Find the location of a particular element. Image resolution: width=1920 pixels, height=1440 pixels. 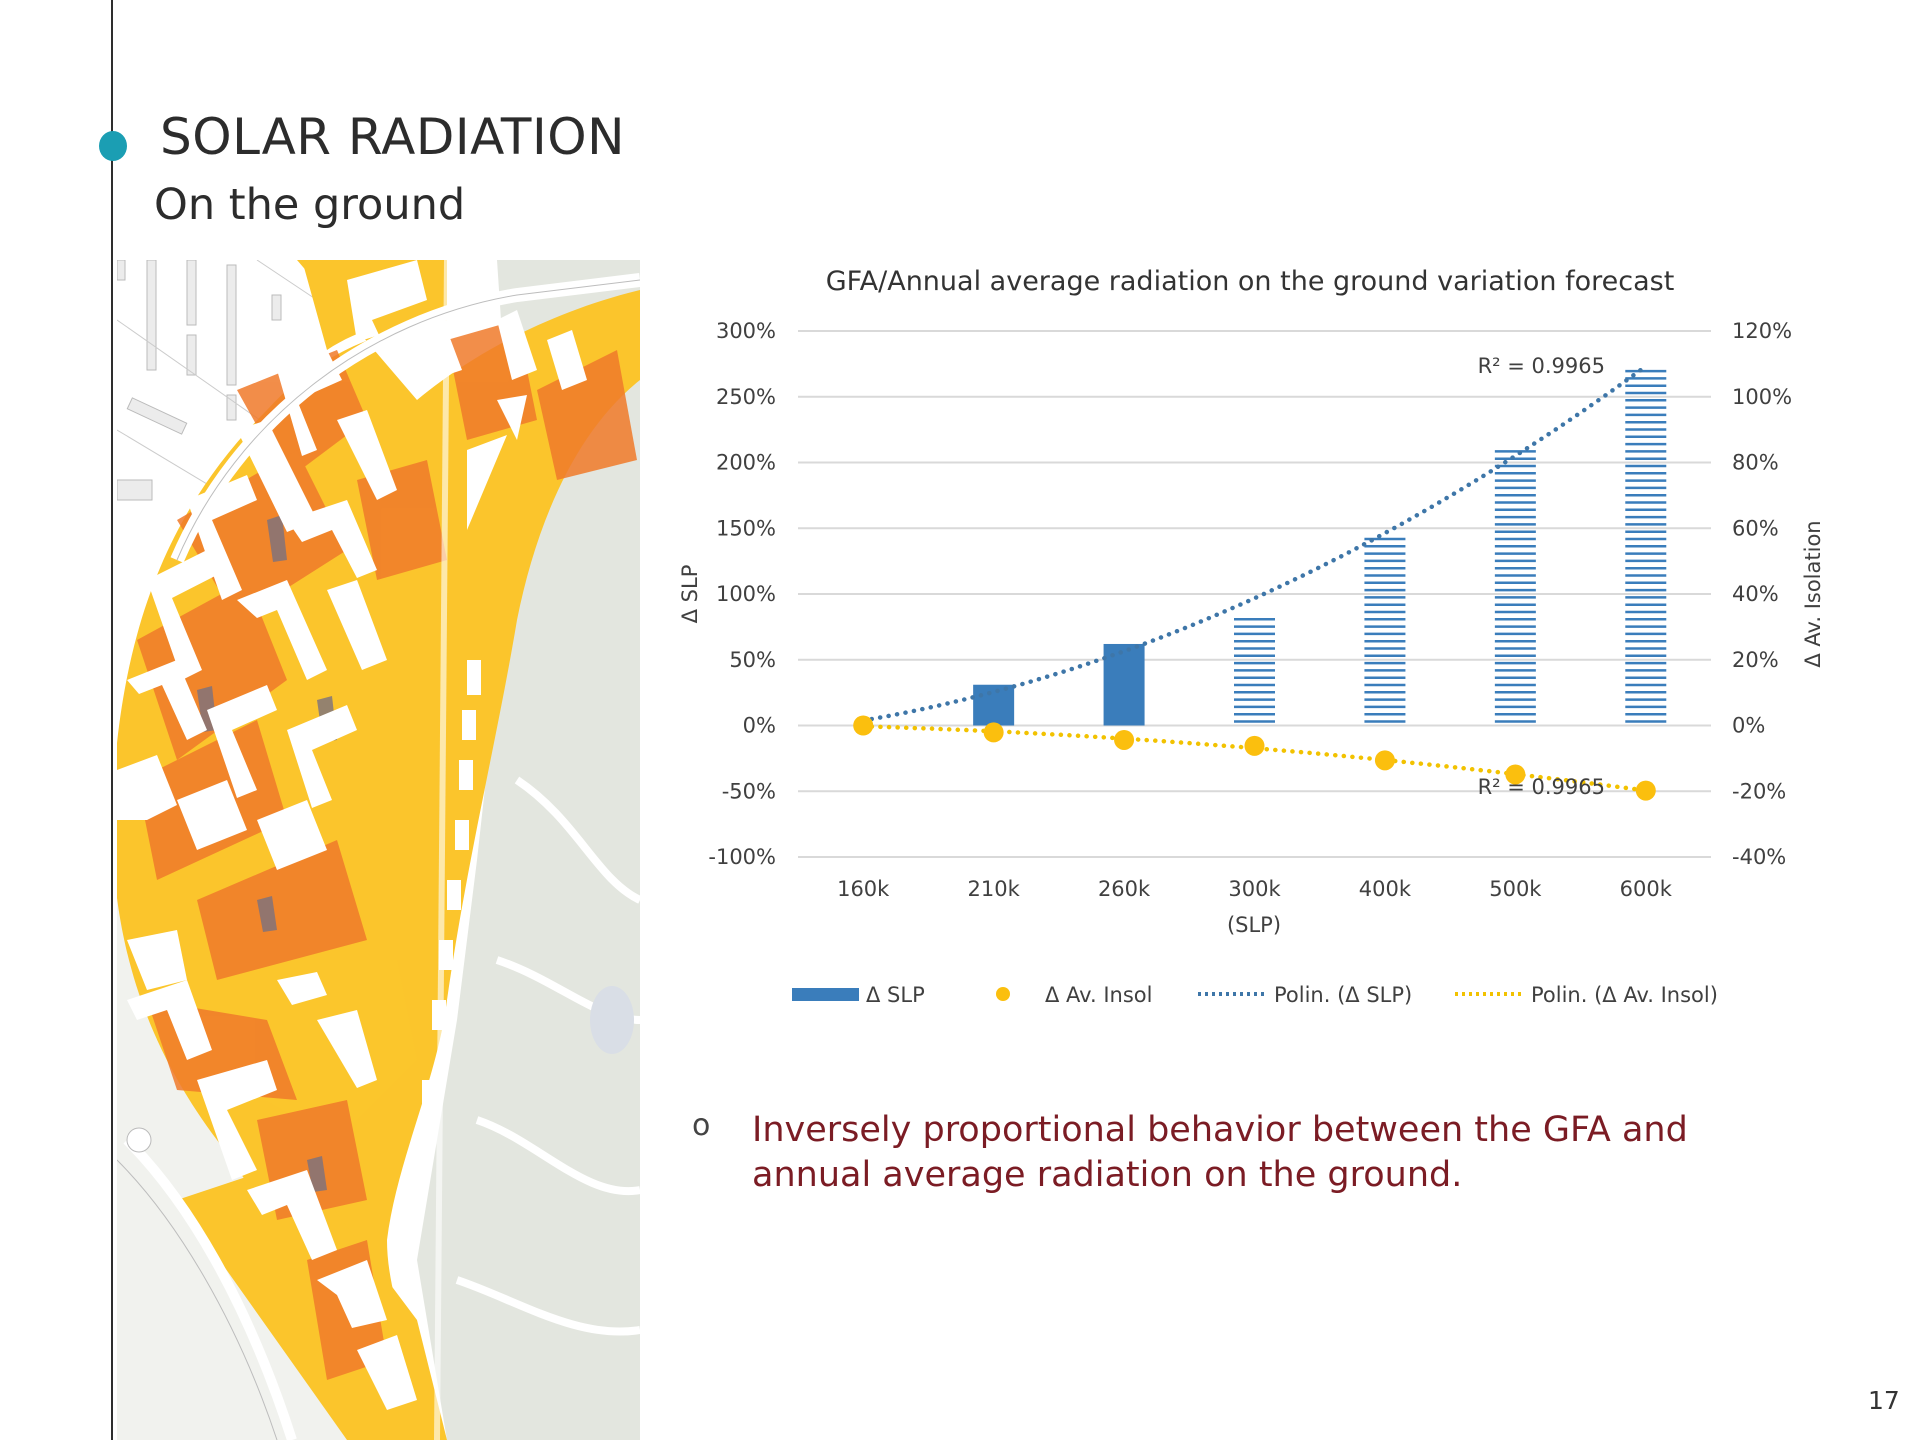

y-tick-label: -100% is located at coordinates (742, 857).